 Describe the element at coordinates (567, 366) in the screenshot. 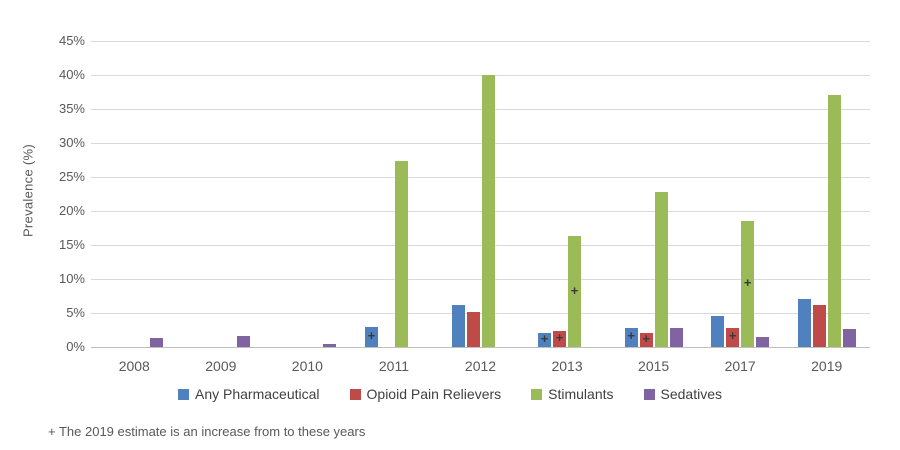

I see `x-tick-label: 2013` at that location.